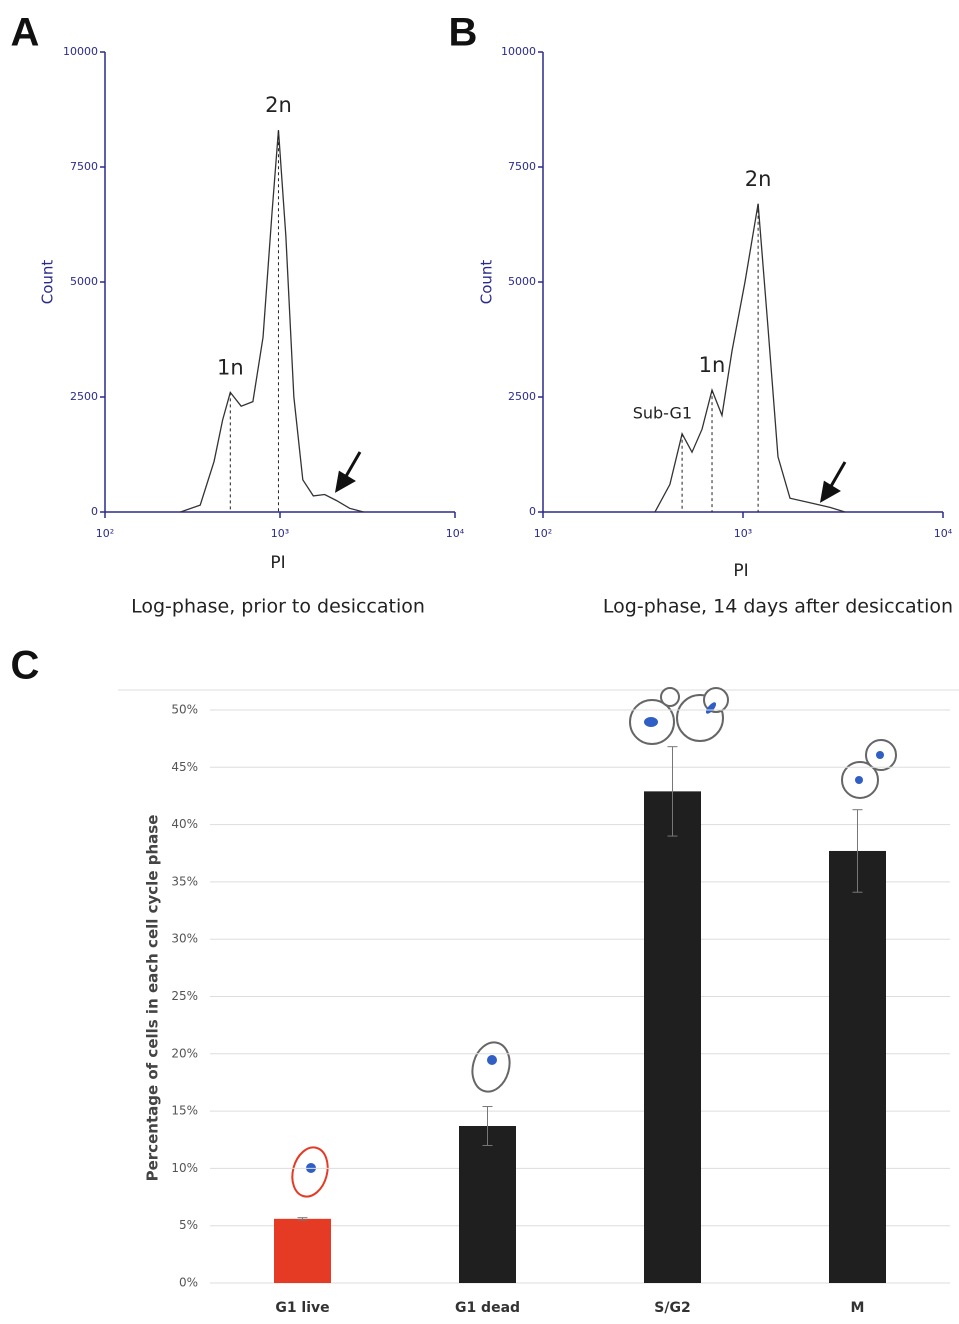 The image size is (959, 1324). What do you see at coordinates (188, 1225) in the screenshot?
I see `y-tick-label: 5%` at bounding box center [188, 1225].